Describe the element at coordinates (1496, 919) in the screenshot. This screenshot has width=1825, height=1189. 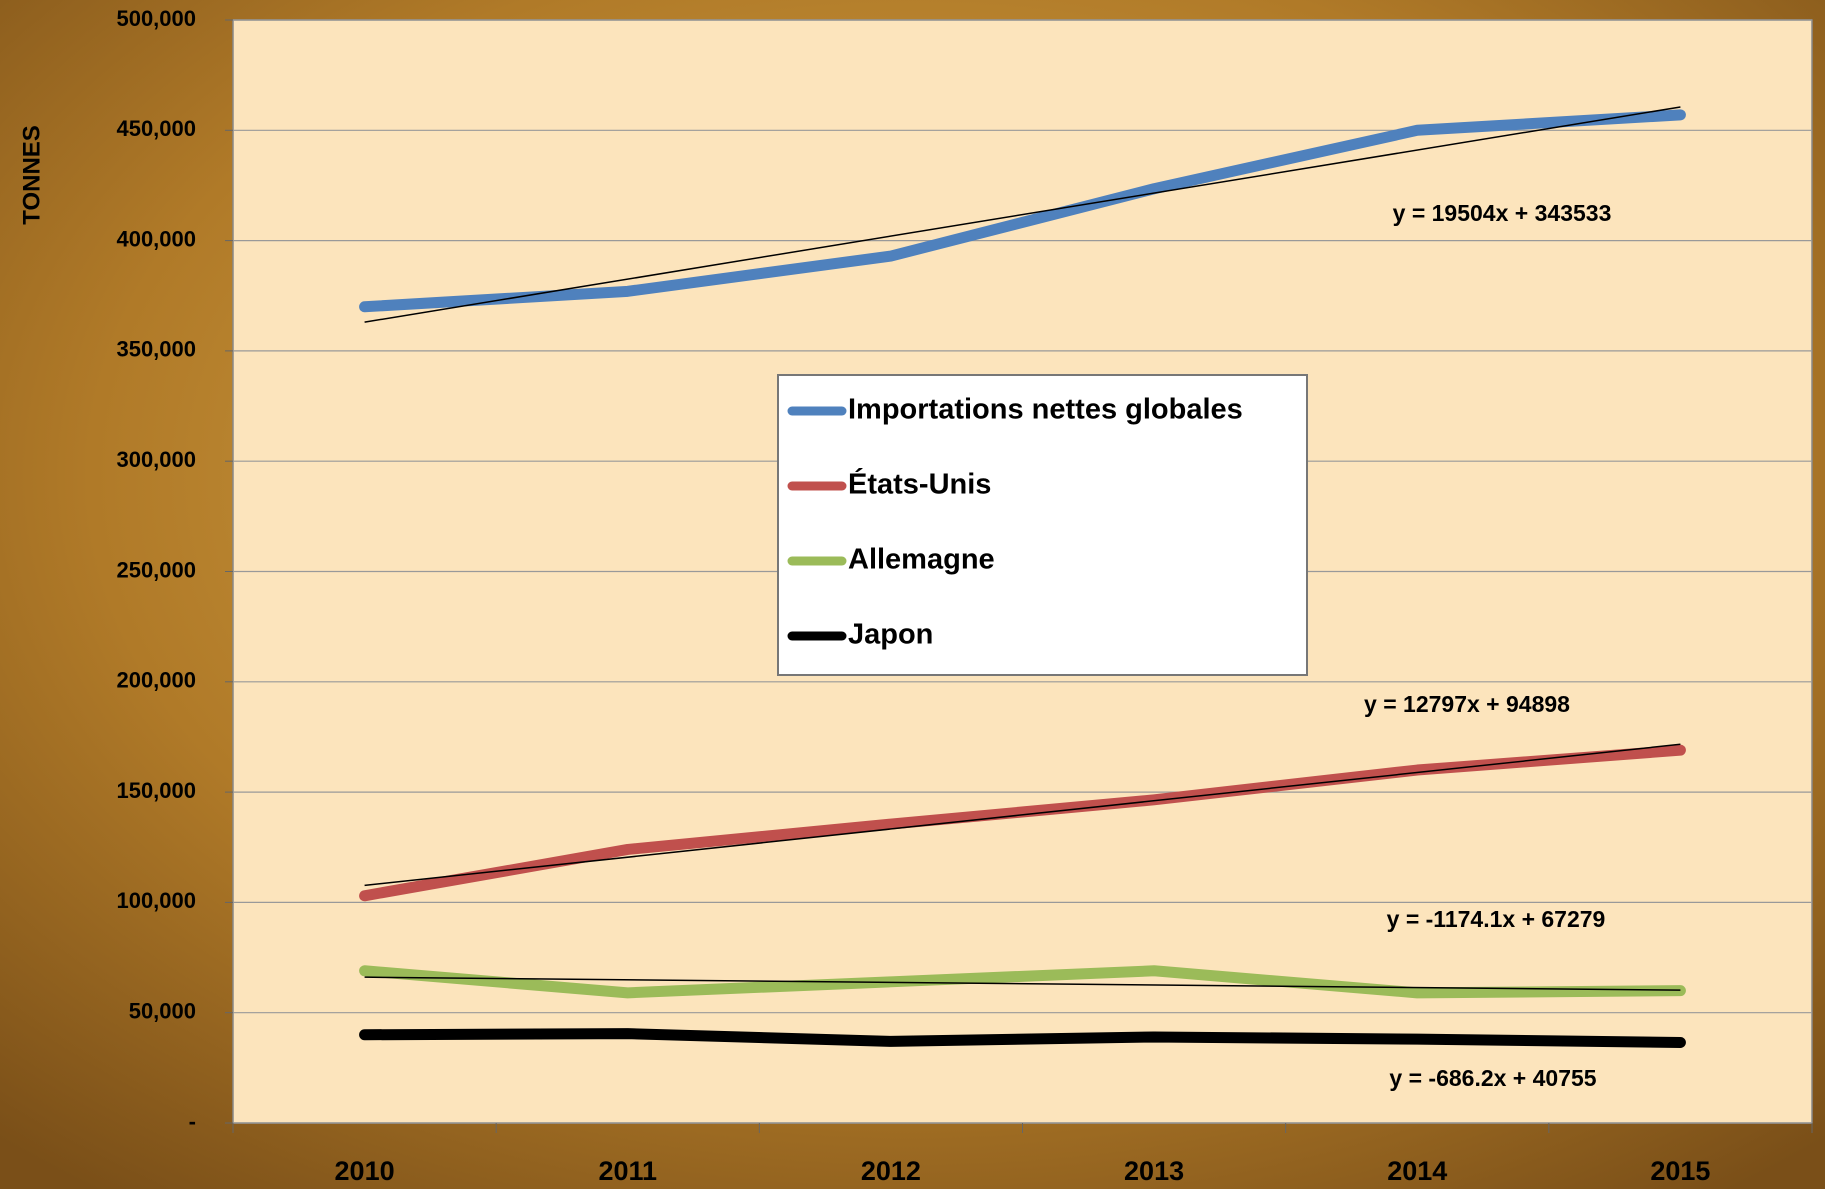
I see `trendline-label: y = -1174.1x + 67279` at that location.